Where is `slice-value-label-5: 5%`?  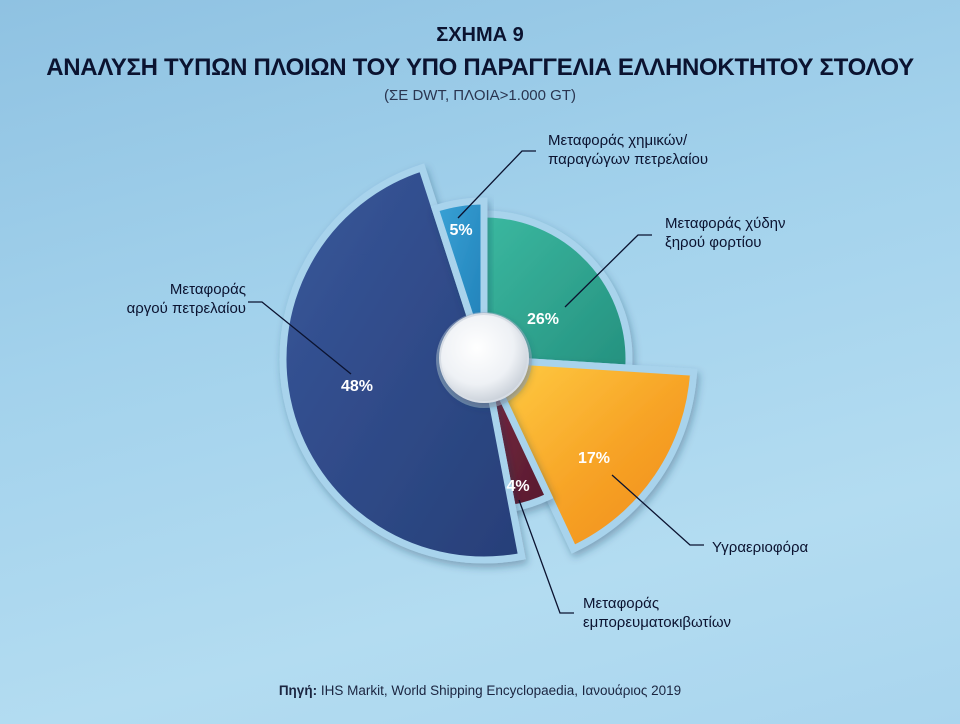
slice-value-label-5: 5% is located at coordinates (460, 230).